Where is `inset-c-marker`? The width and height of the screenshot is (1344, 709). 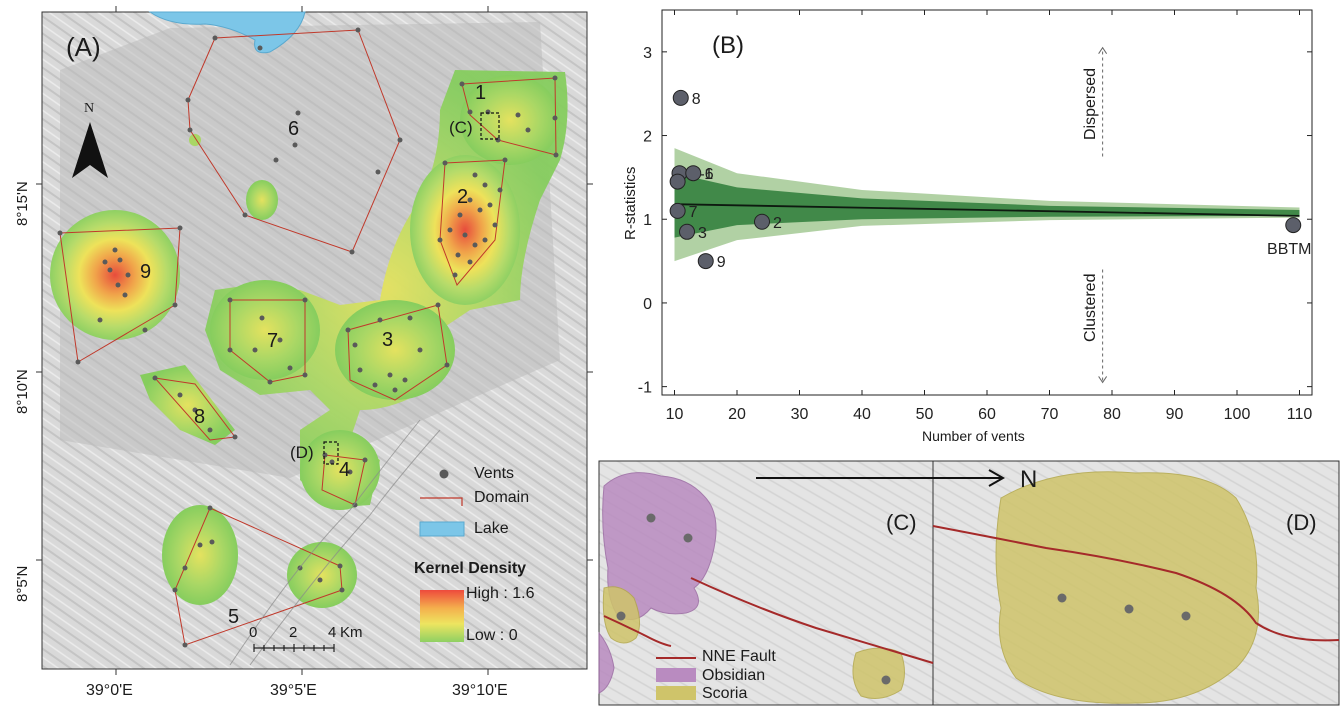 inset-c-marker is located at coordinates (490, 126).